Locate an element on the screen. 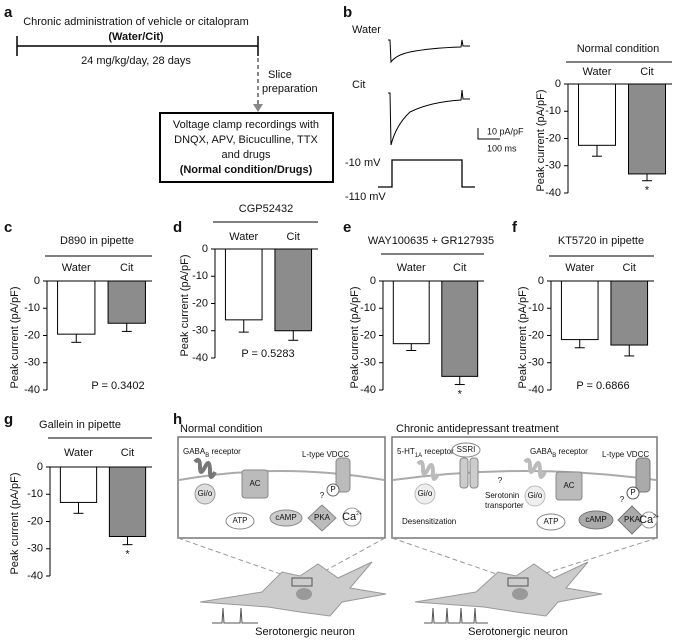  annotation: P = 0.6866 is located at coordinates (602, 386).